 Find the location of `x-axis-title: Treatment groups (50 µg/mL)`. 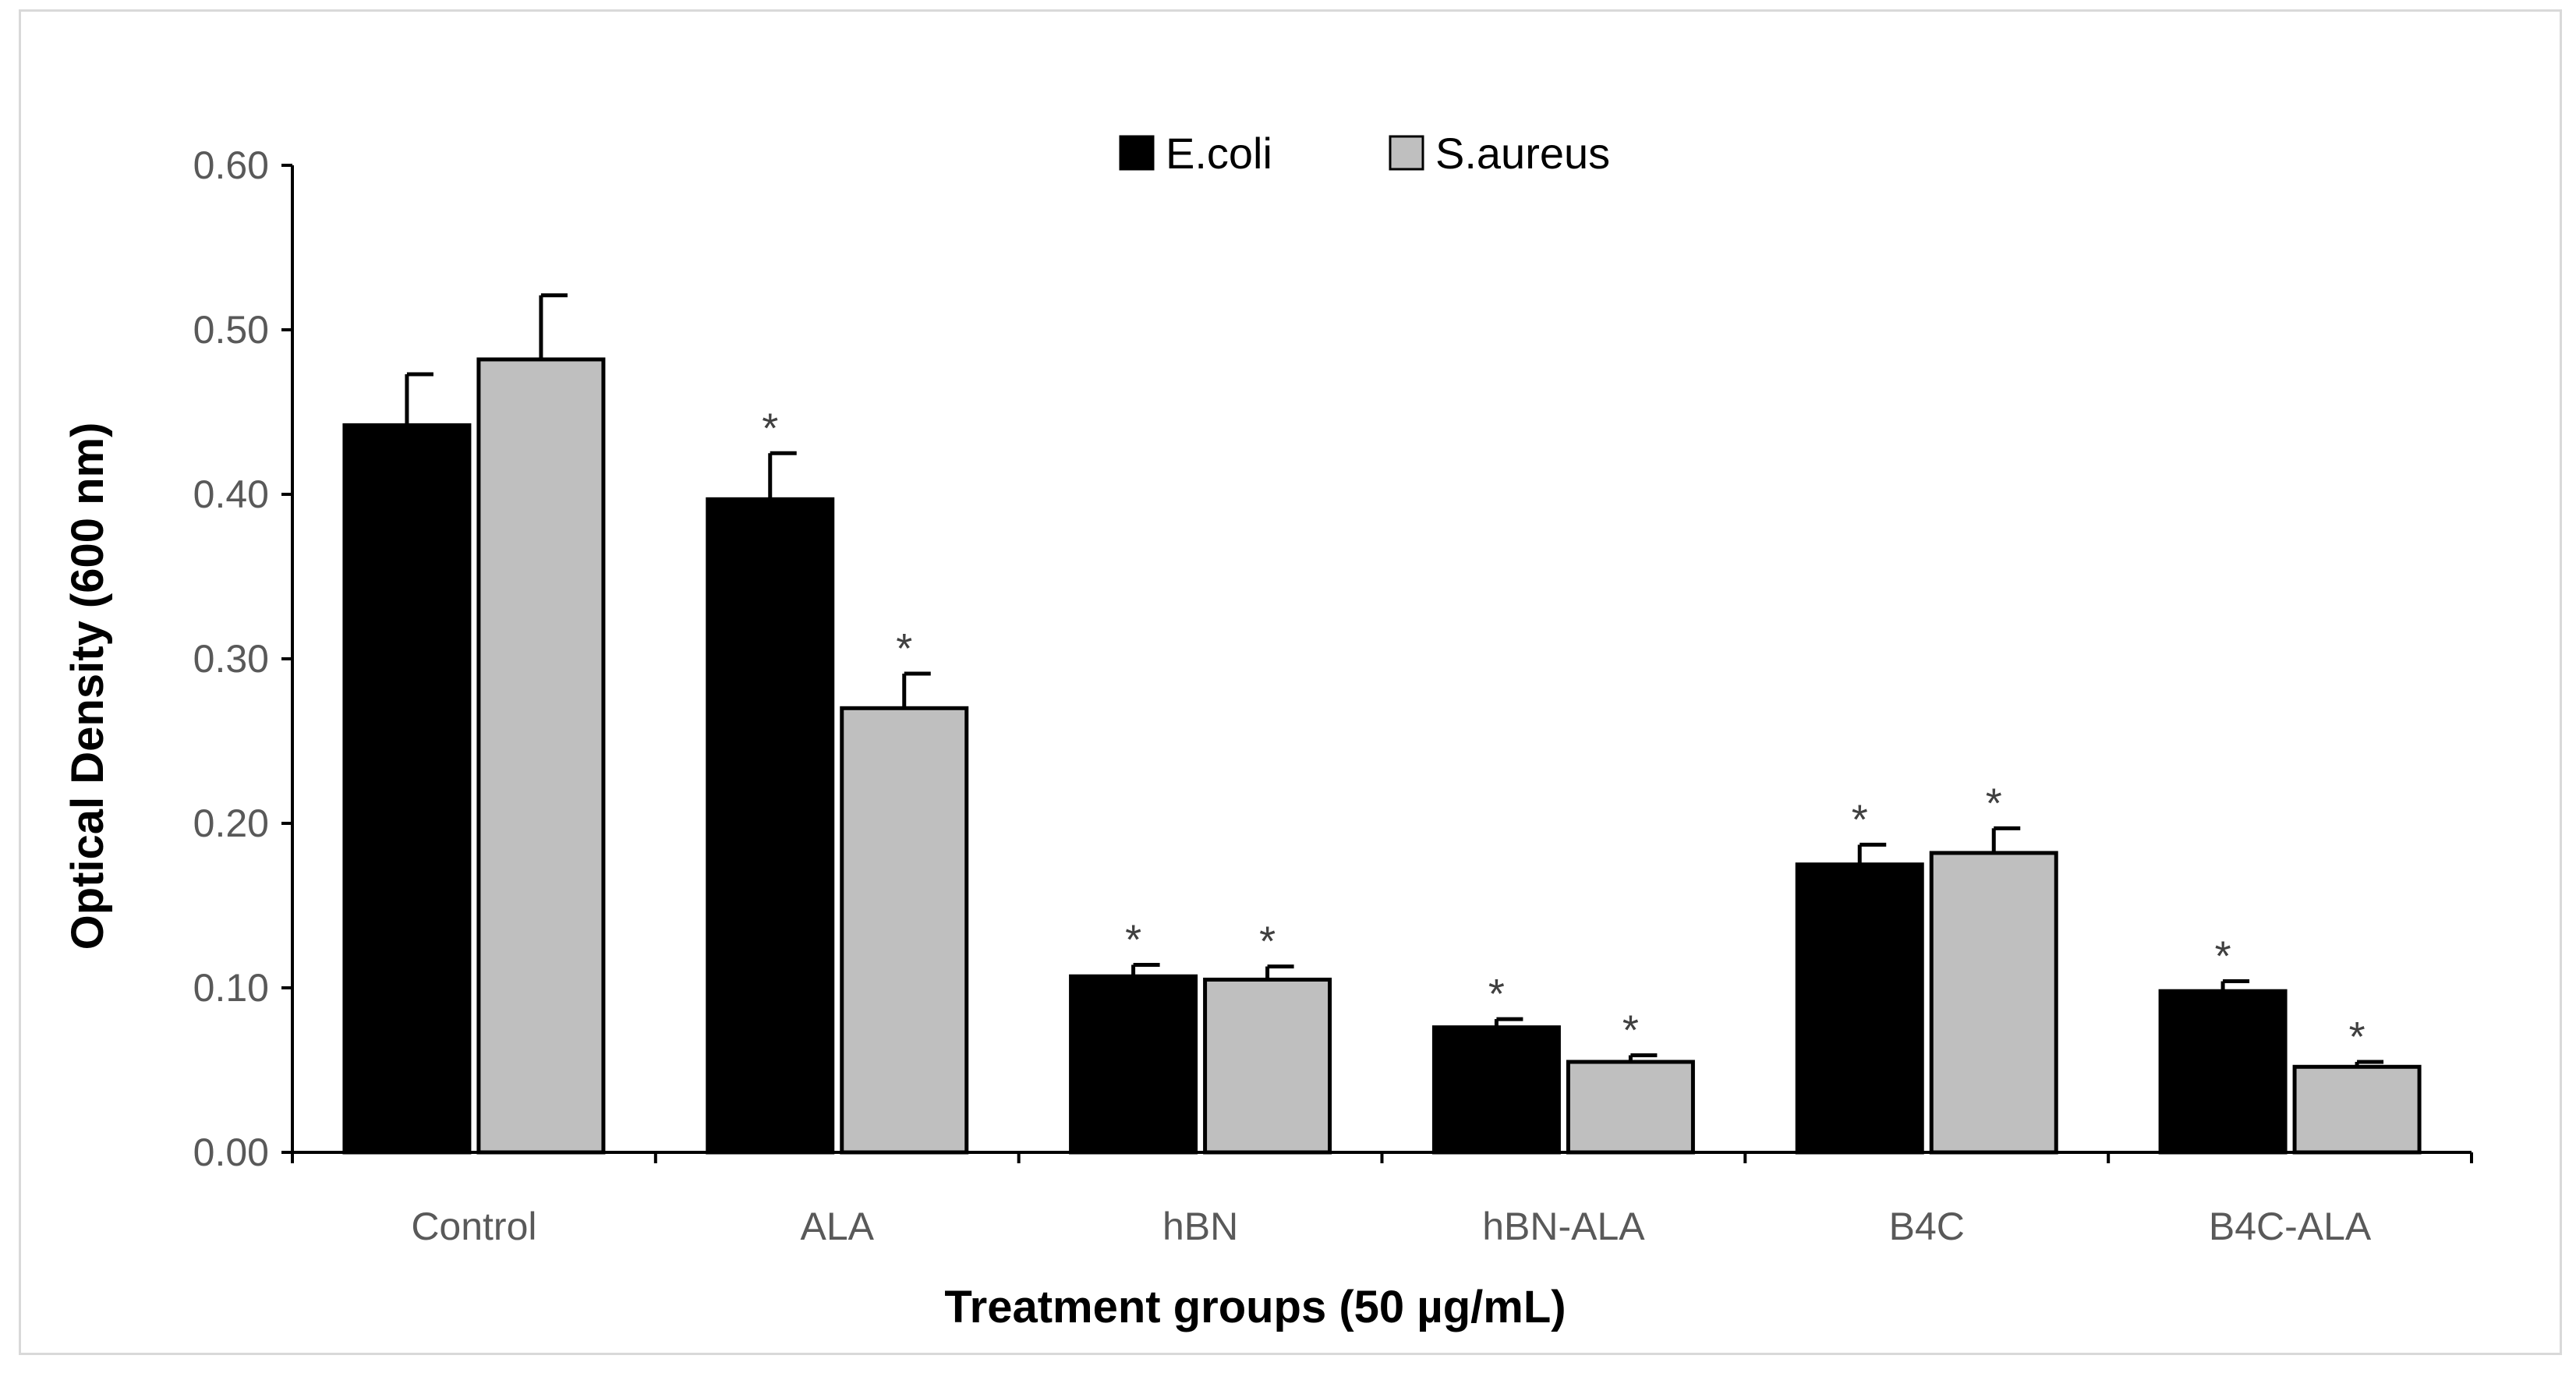

x-axis-title: Treatment groups (50 µg/mL) is located at coordinates (1255, 1307).